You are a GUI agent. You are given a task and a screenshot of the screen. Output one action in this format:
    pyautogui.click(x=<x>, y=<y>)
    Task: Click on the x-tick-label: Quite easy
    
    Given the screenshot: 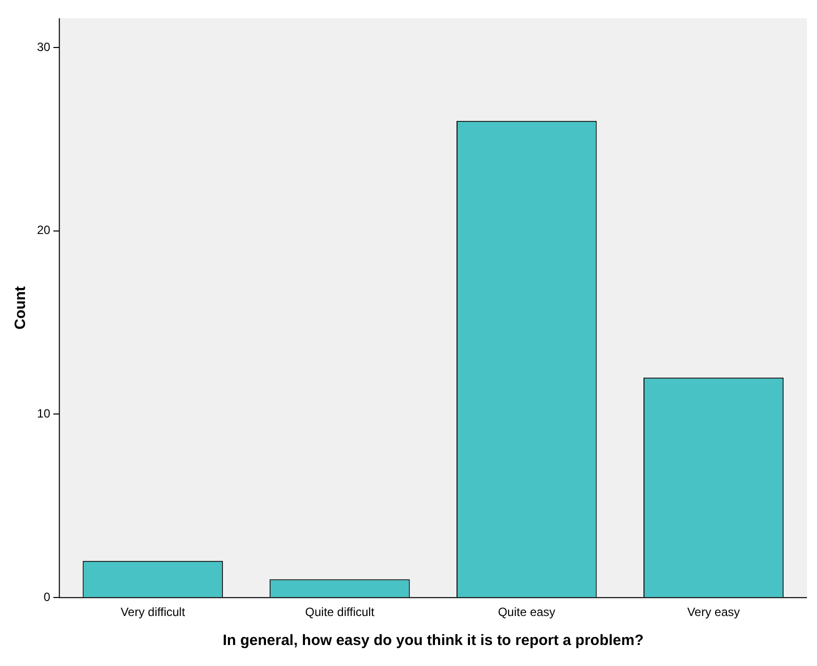 What is the action you would take?
    pyautogui.click(x=527, y=612)
    